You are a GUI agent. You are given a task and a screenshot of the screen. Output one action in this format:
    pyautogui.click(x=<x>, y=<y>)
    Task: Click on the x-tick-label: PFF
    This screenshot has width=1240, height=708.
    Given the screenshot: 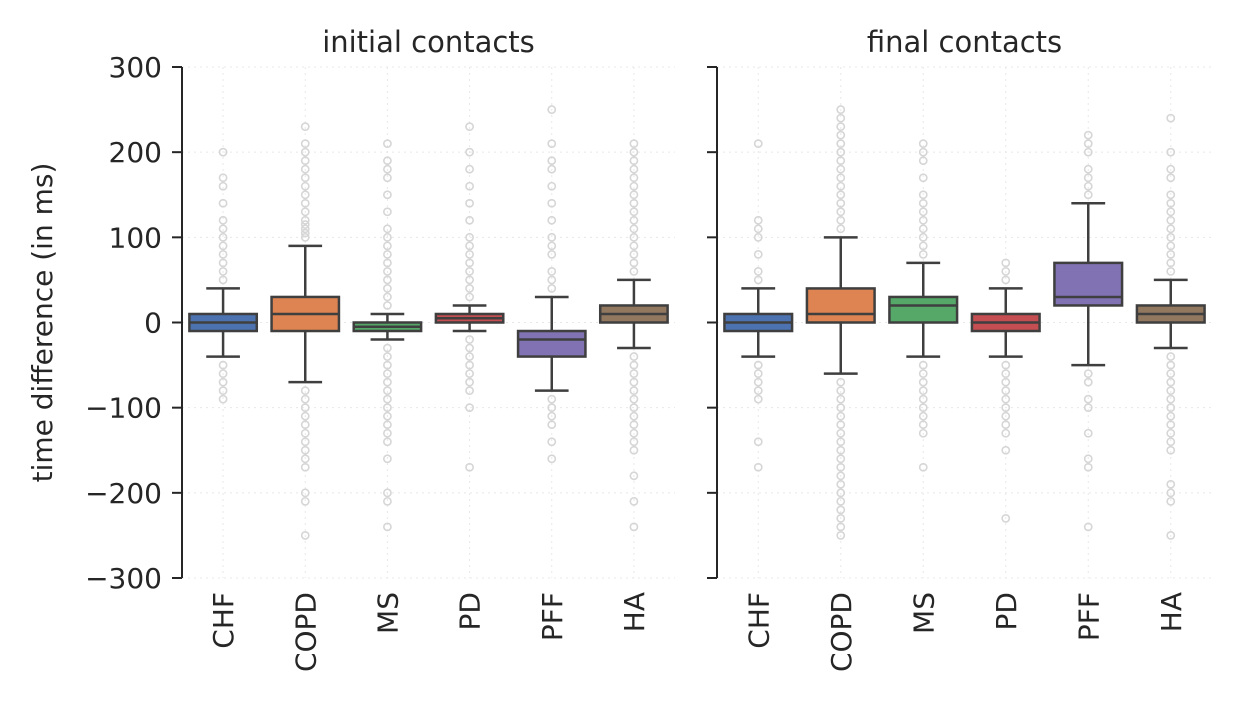 What is the action you would take?
    pyautogui.click(x=1088, y=616)
    